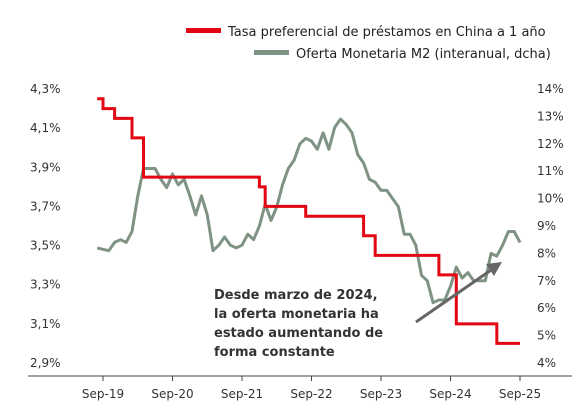 The image size is (574, 405). What do you see at coordinates (296, 295) in the screenshot?
I see `annotation-line-1: Desde marzo de 2024,` at bounding box center [296, 295].